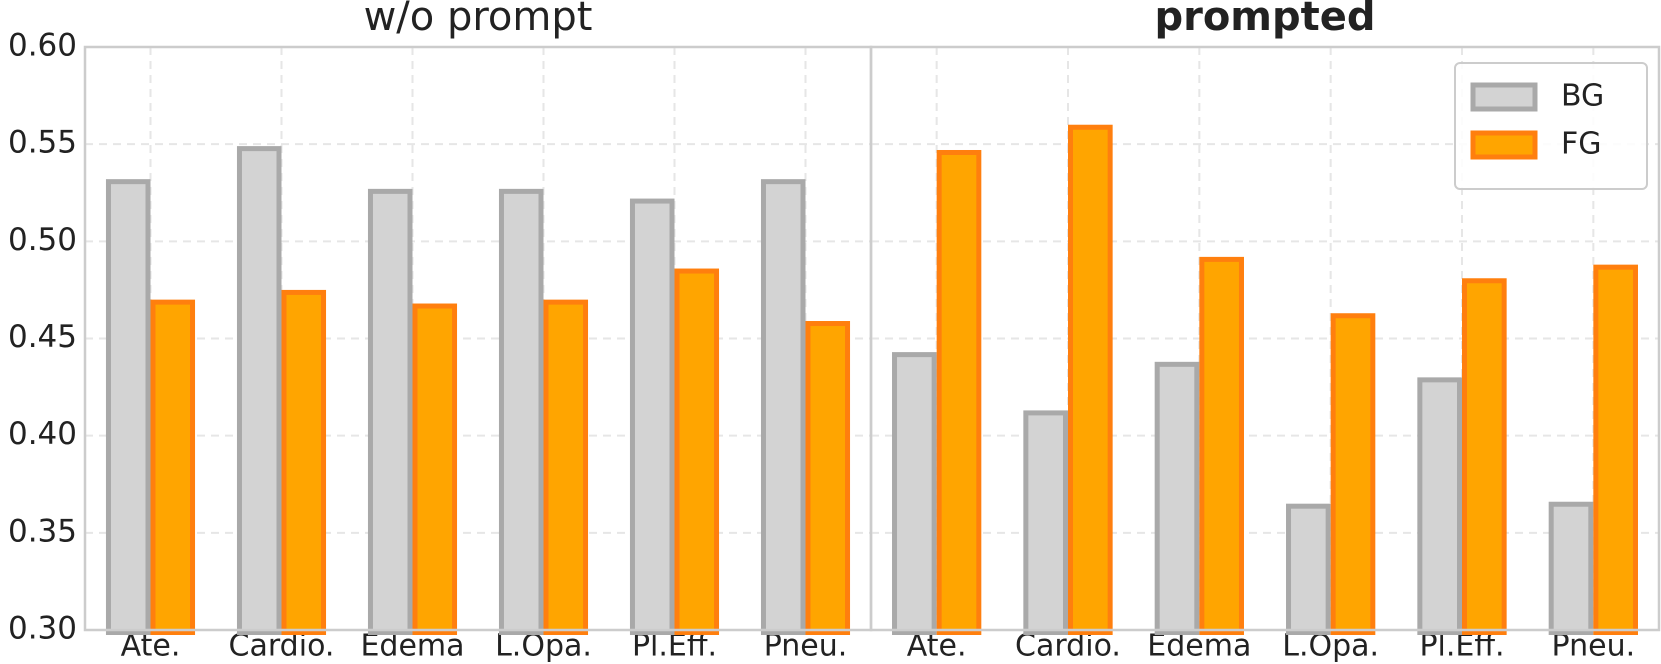 This screenshot has width=1661, height=664. What do you see at coordinates (42, 240) in the screenshot?
I see `y-tick-label: 0.50` at bounding box center [42, 240].